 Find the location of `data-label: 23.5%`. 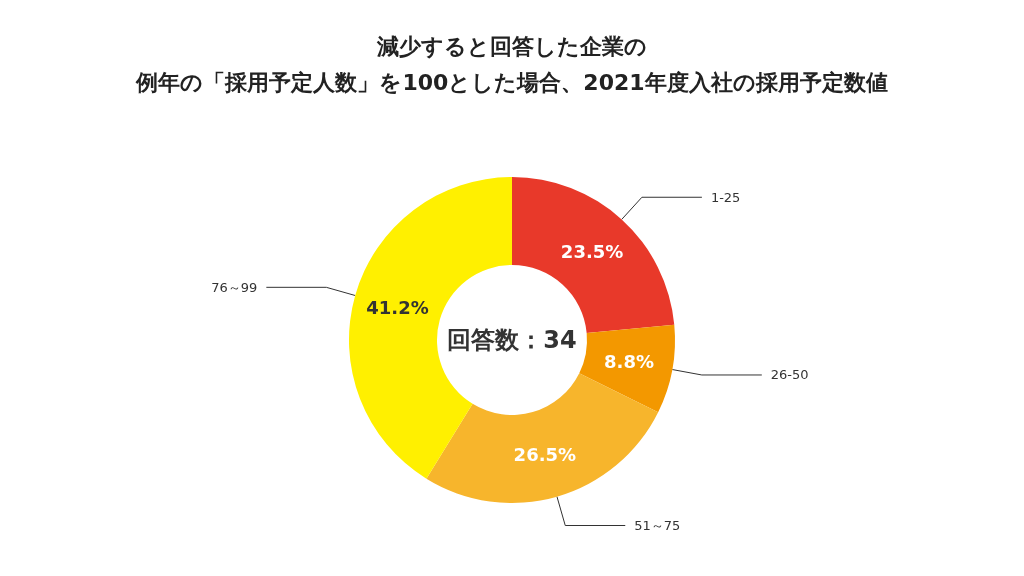

data-label: 23.5% is located at coordinates (592, 252).